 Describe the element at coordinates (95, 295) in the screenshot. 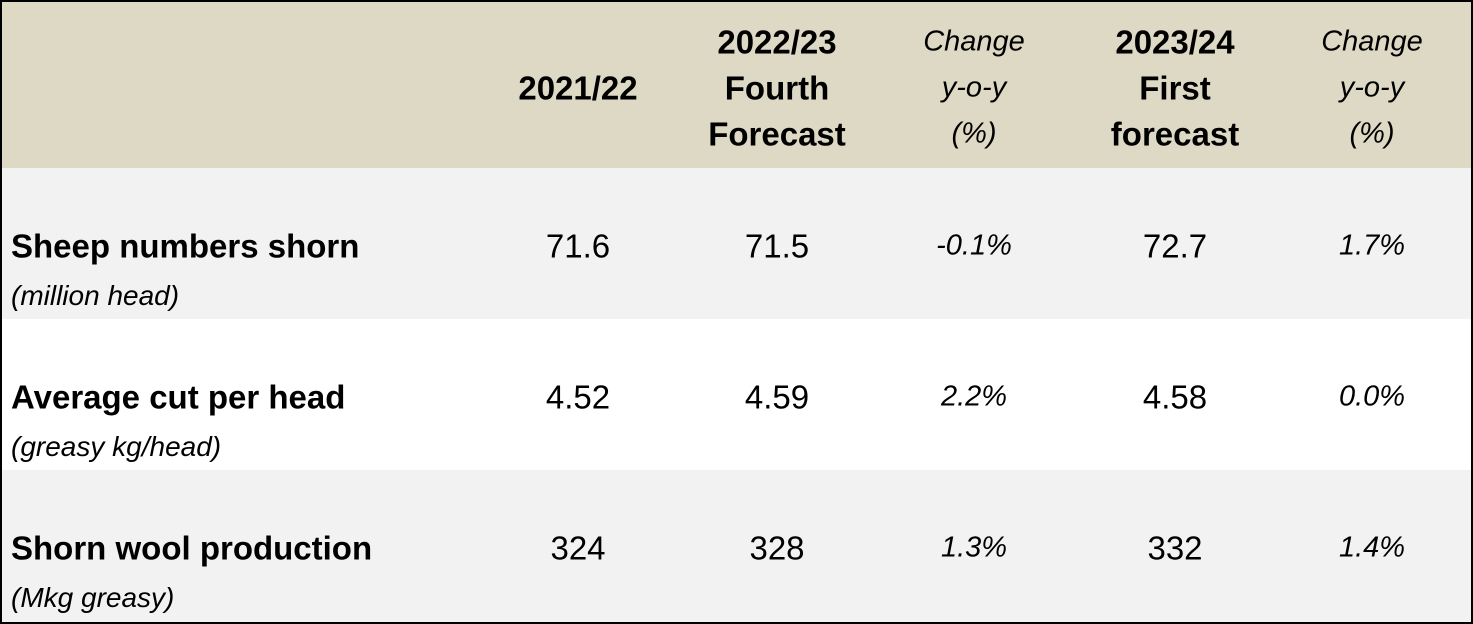

I see `row-unit: (million head)` at that location.